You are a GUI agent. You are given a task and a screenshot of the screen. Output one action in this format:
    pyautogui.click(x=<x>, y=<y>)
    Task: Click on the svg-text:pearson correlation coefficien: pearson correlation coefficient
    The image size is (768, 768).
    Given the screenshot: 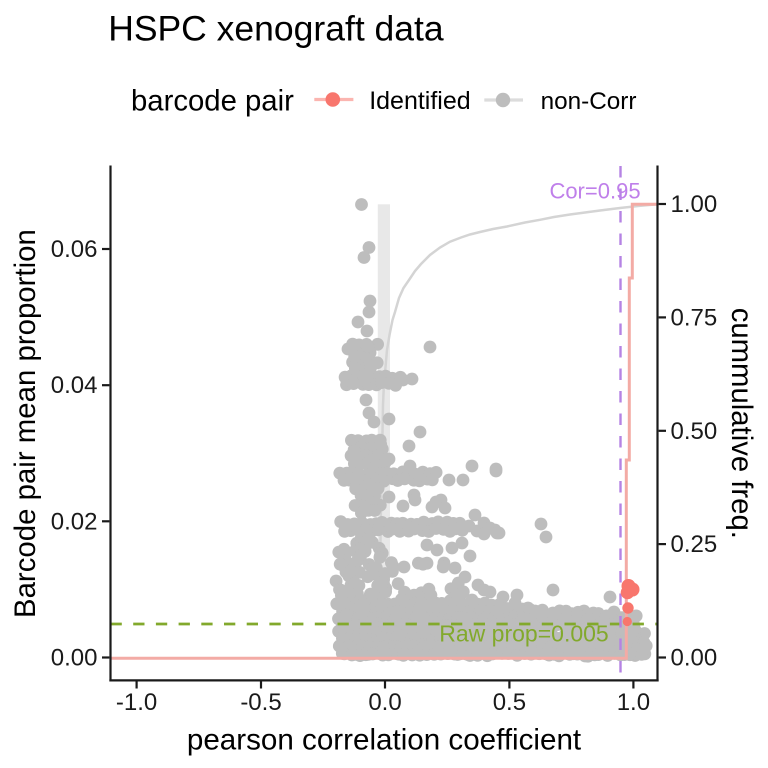 What is the action you would take?
    pyautogui.click(x=384, y=740)
    